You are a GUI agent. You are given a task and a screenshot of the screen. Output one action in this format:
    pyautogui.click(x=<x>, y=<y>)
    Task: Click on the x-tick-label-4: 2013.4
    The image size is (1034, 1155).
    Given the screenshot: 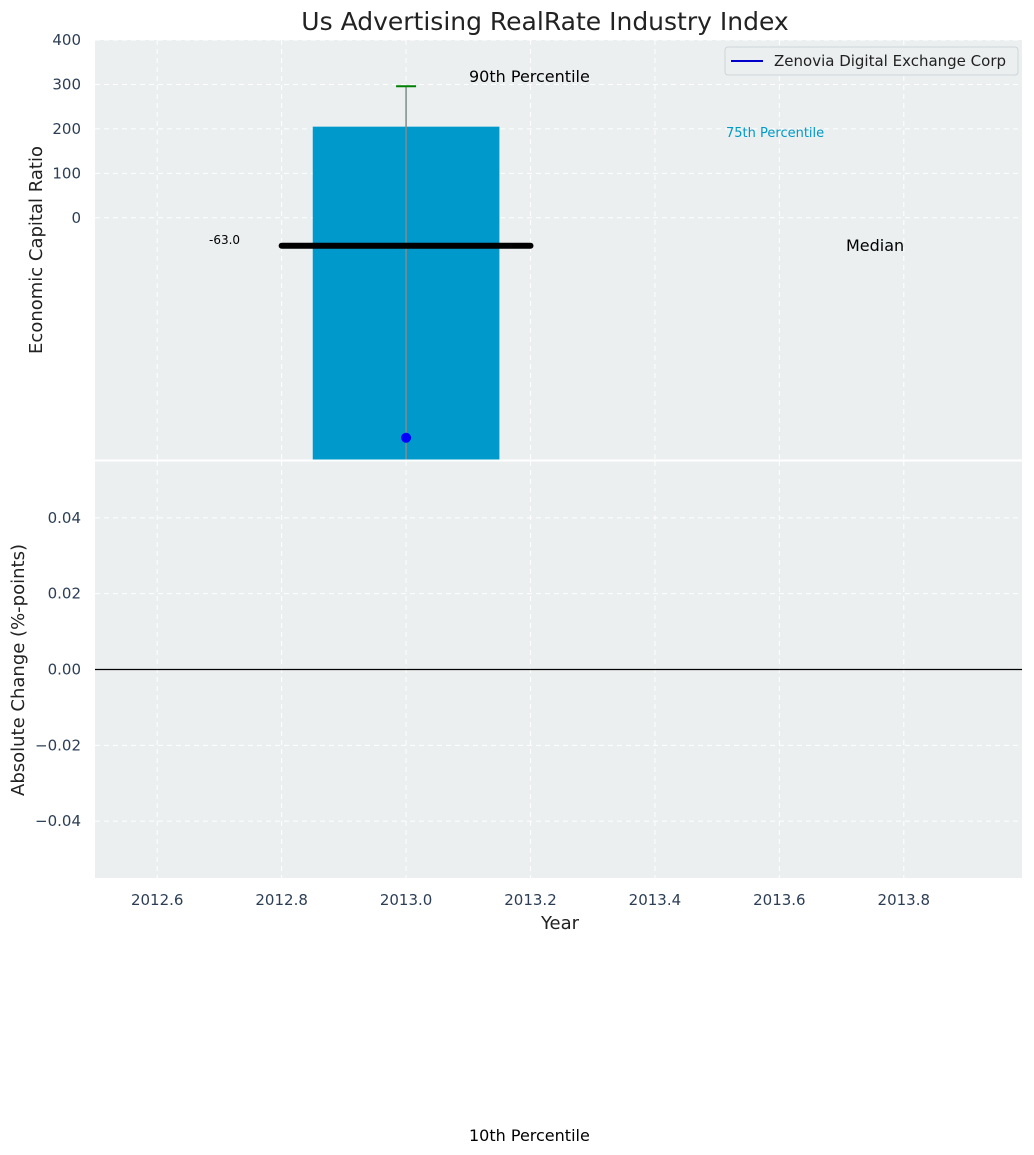 What is the action you would take?
    pyautogui.click(x=655, y=900)
    